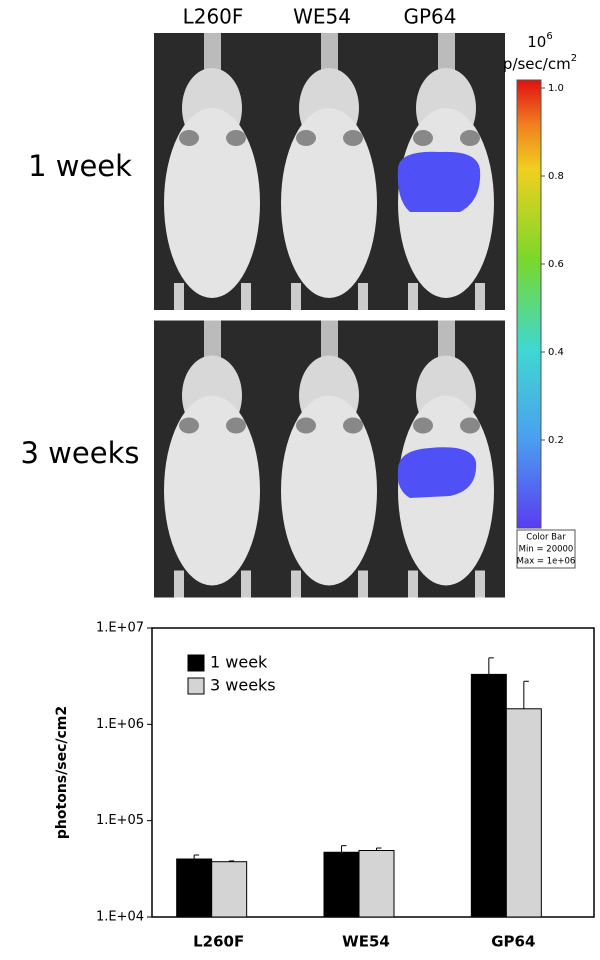 The image size is (600, 960). Describe the element at coordinates (243, 685) in the screenshot. I see `legend-label: 3 weeks` at that location.